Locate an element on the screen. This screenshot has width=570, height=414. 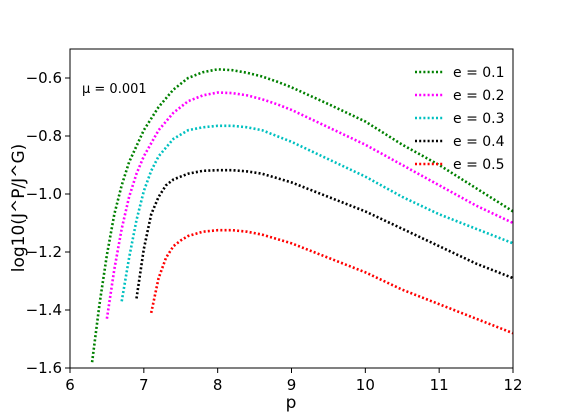
x-tick-label: 6 is located at coordinates (70, 385).